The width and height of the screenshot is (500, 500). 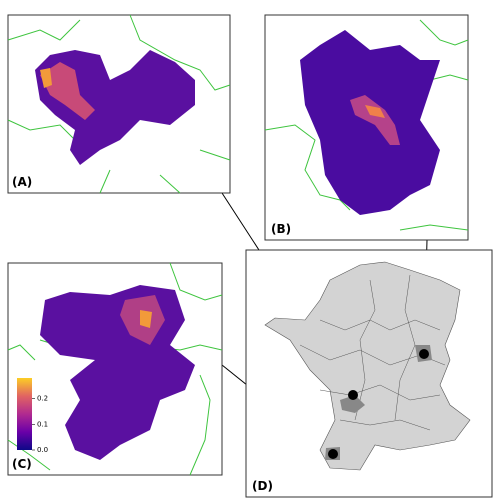 I want to click on panel-label: (B), so click(x=281, y=229).